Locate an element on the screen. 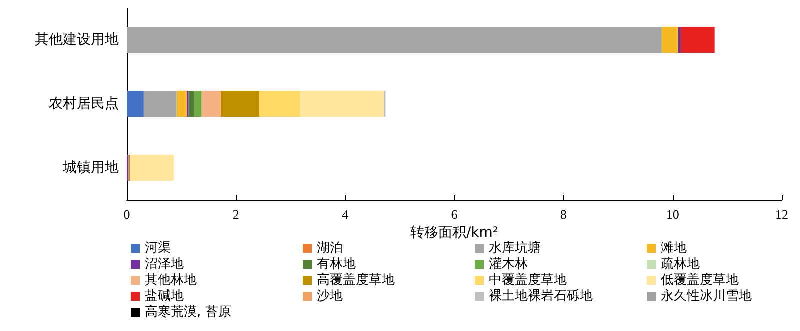  x-tick-label: 10 is located at coordinates (673, 214).